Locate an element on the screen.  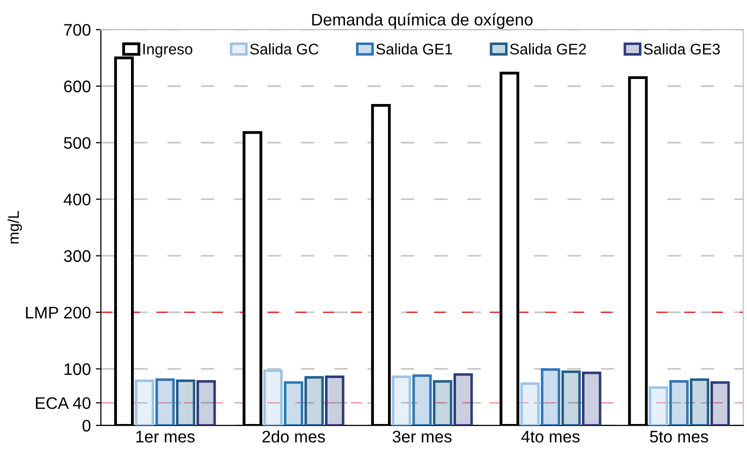
legend-label: Ingreso is located at coordinates (167, 51).